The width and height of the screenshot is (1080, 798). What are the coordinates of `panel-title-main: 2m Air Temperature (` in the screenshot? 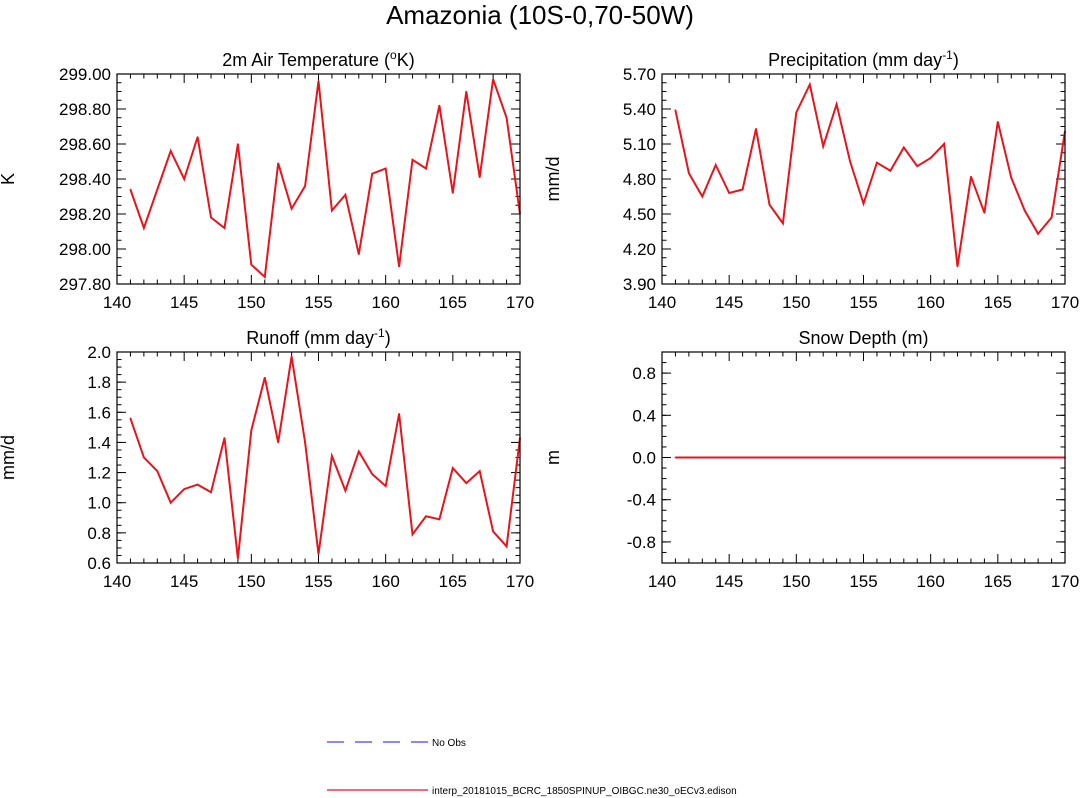 It's located at (306, 60).